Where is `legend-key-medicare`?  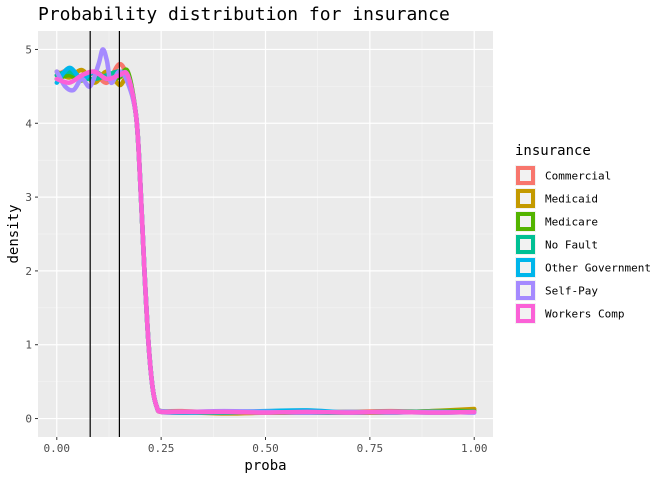 legend-key-medicare is located at coordinates (525, 221).